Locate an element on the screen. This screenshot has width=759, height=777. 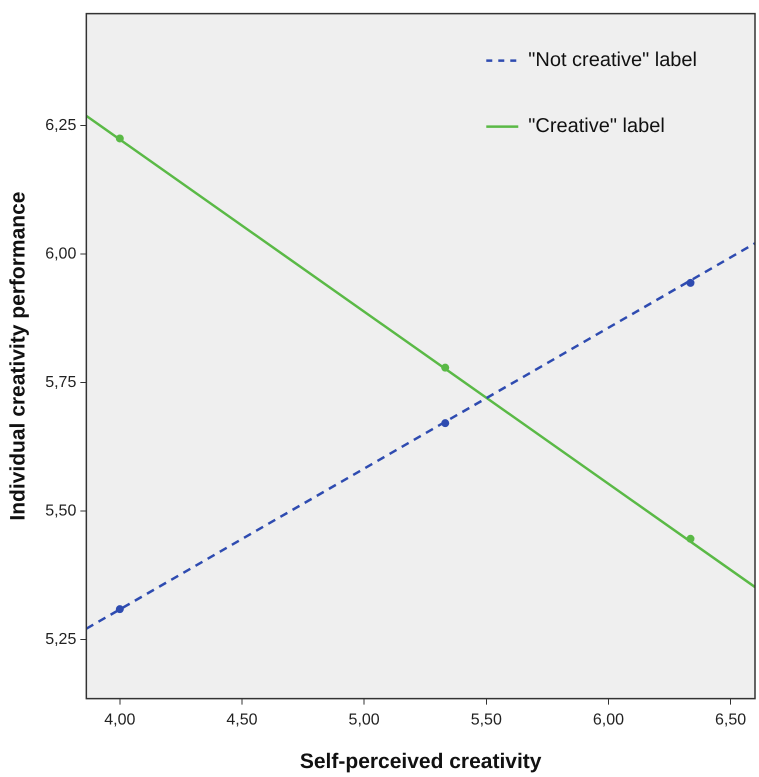
y-tick-label: 5,25 is located at coordinates (60, 639).